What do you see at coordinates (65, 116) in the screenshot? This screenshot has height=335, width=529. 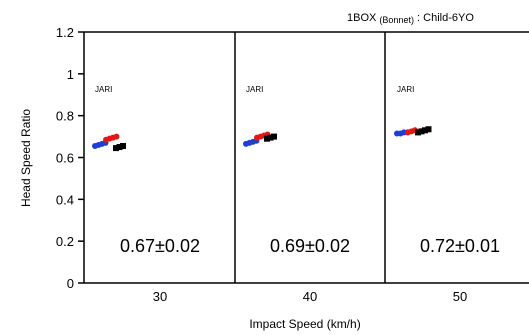 I see `y-tick-label: 0.8` at bounding box center [65, 116].